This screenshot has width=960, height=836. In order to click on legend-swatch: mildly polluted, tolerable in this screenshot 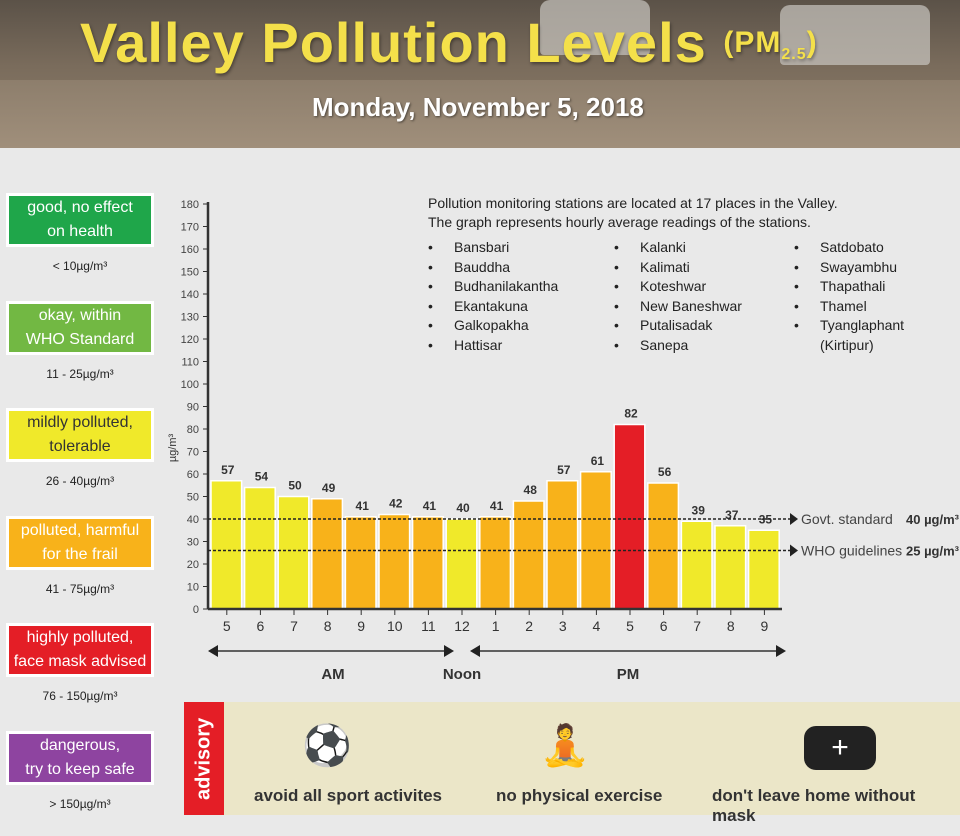, I will do `click(80, 435)`.